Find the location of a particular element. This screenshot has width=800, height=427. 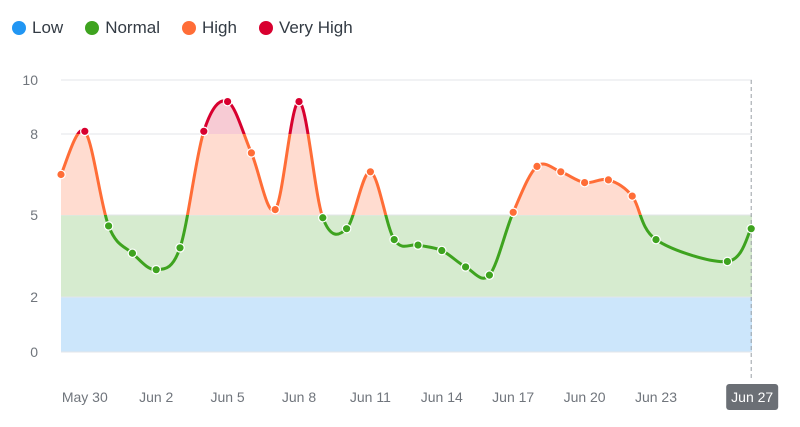

band-low is located at coordinates (406, 324).